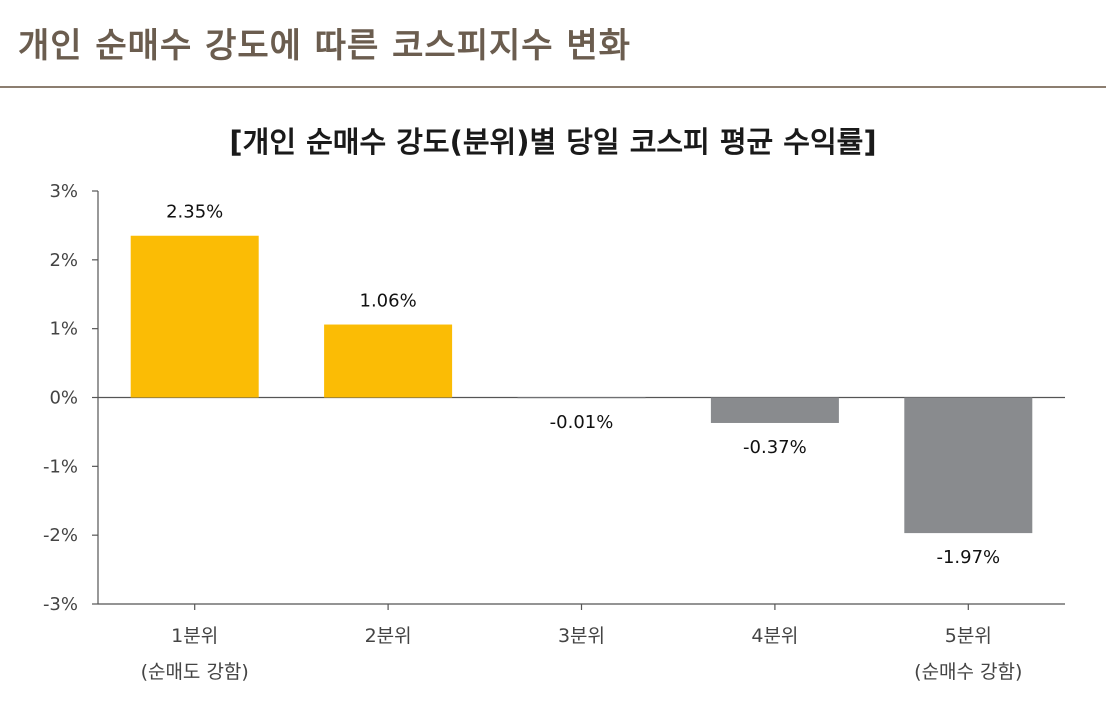 The height and width of the screenshot is (720, 1106). I want to click on y-tick-label: 1%, so click(63, 329).